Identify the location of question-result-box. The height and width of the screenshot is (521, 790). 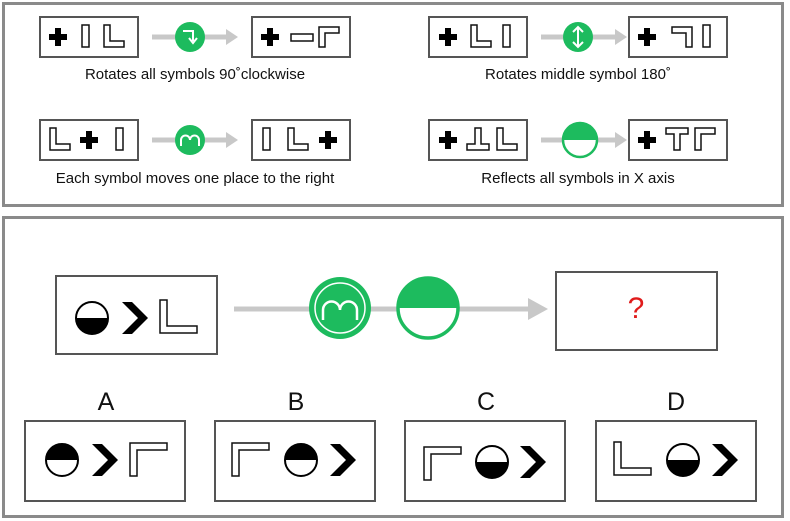
(636, 311).